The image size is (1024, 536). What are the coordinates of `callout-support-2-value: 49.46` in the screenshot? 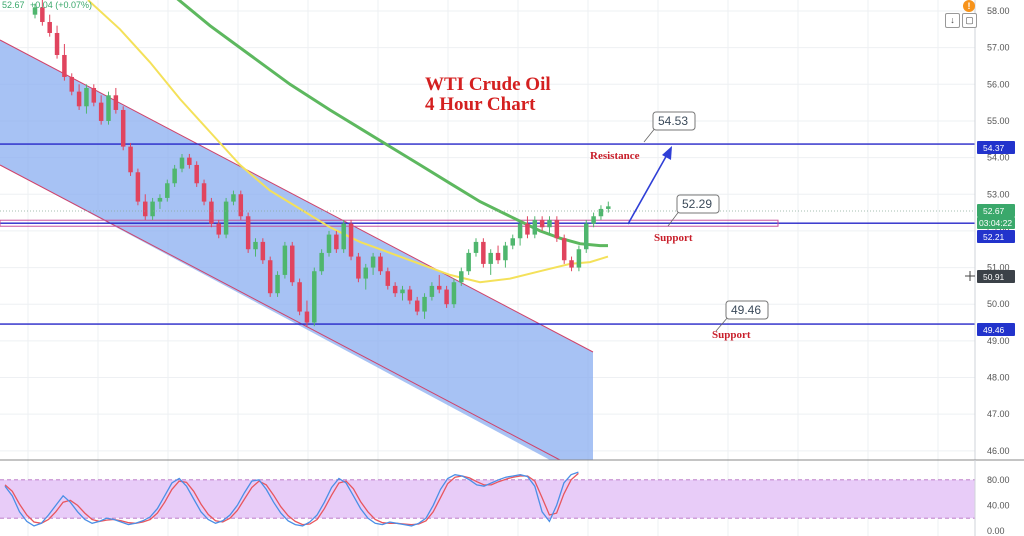 It's located at (746, 310).